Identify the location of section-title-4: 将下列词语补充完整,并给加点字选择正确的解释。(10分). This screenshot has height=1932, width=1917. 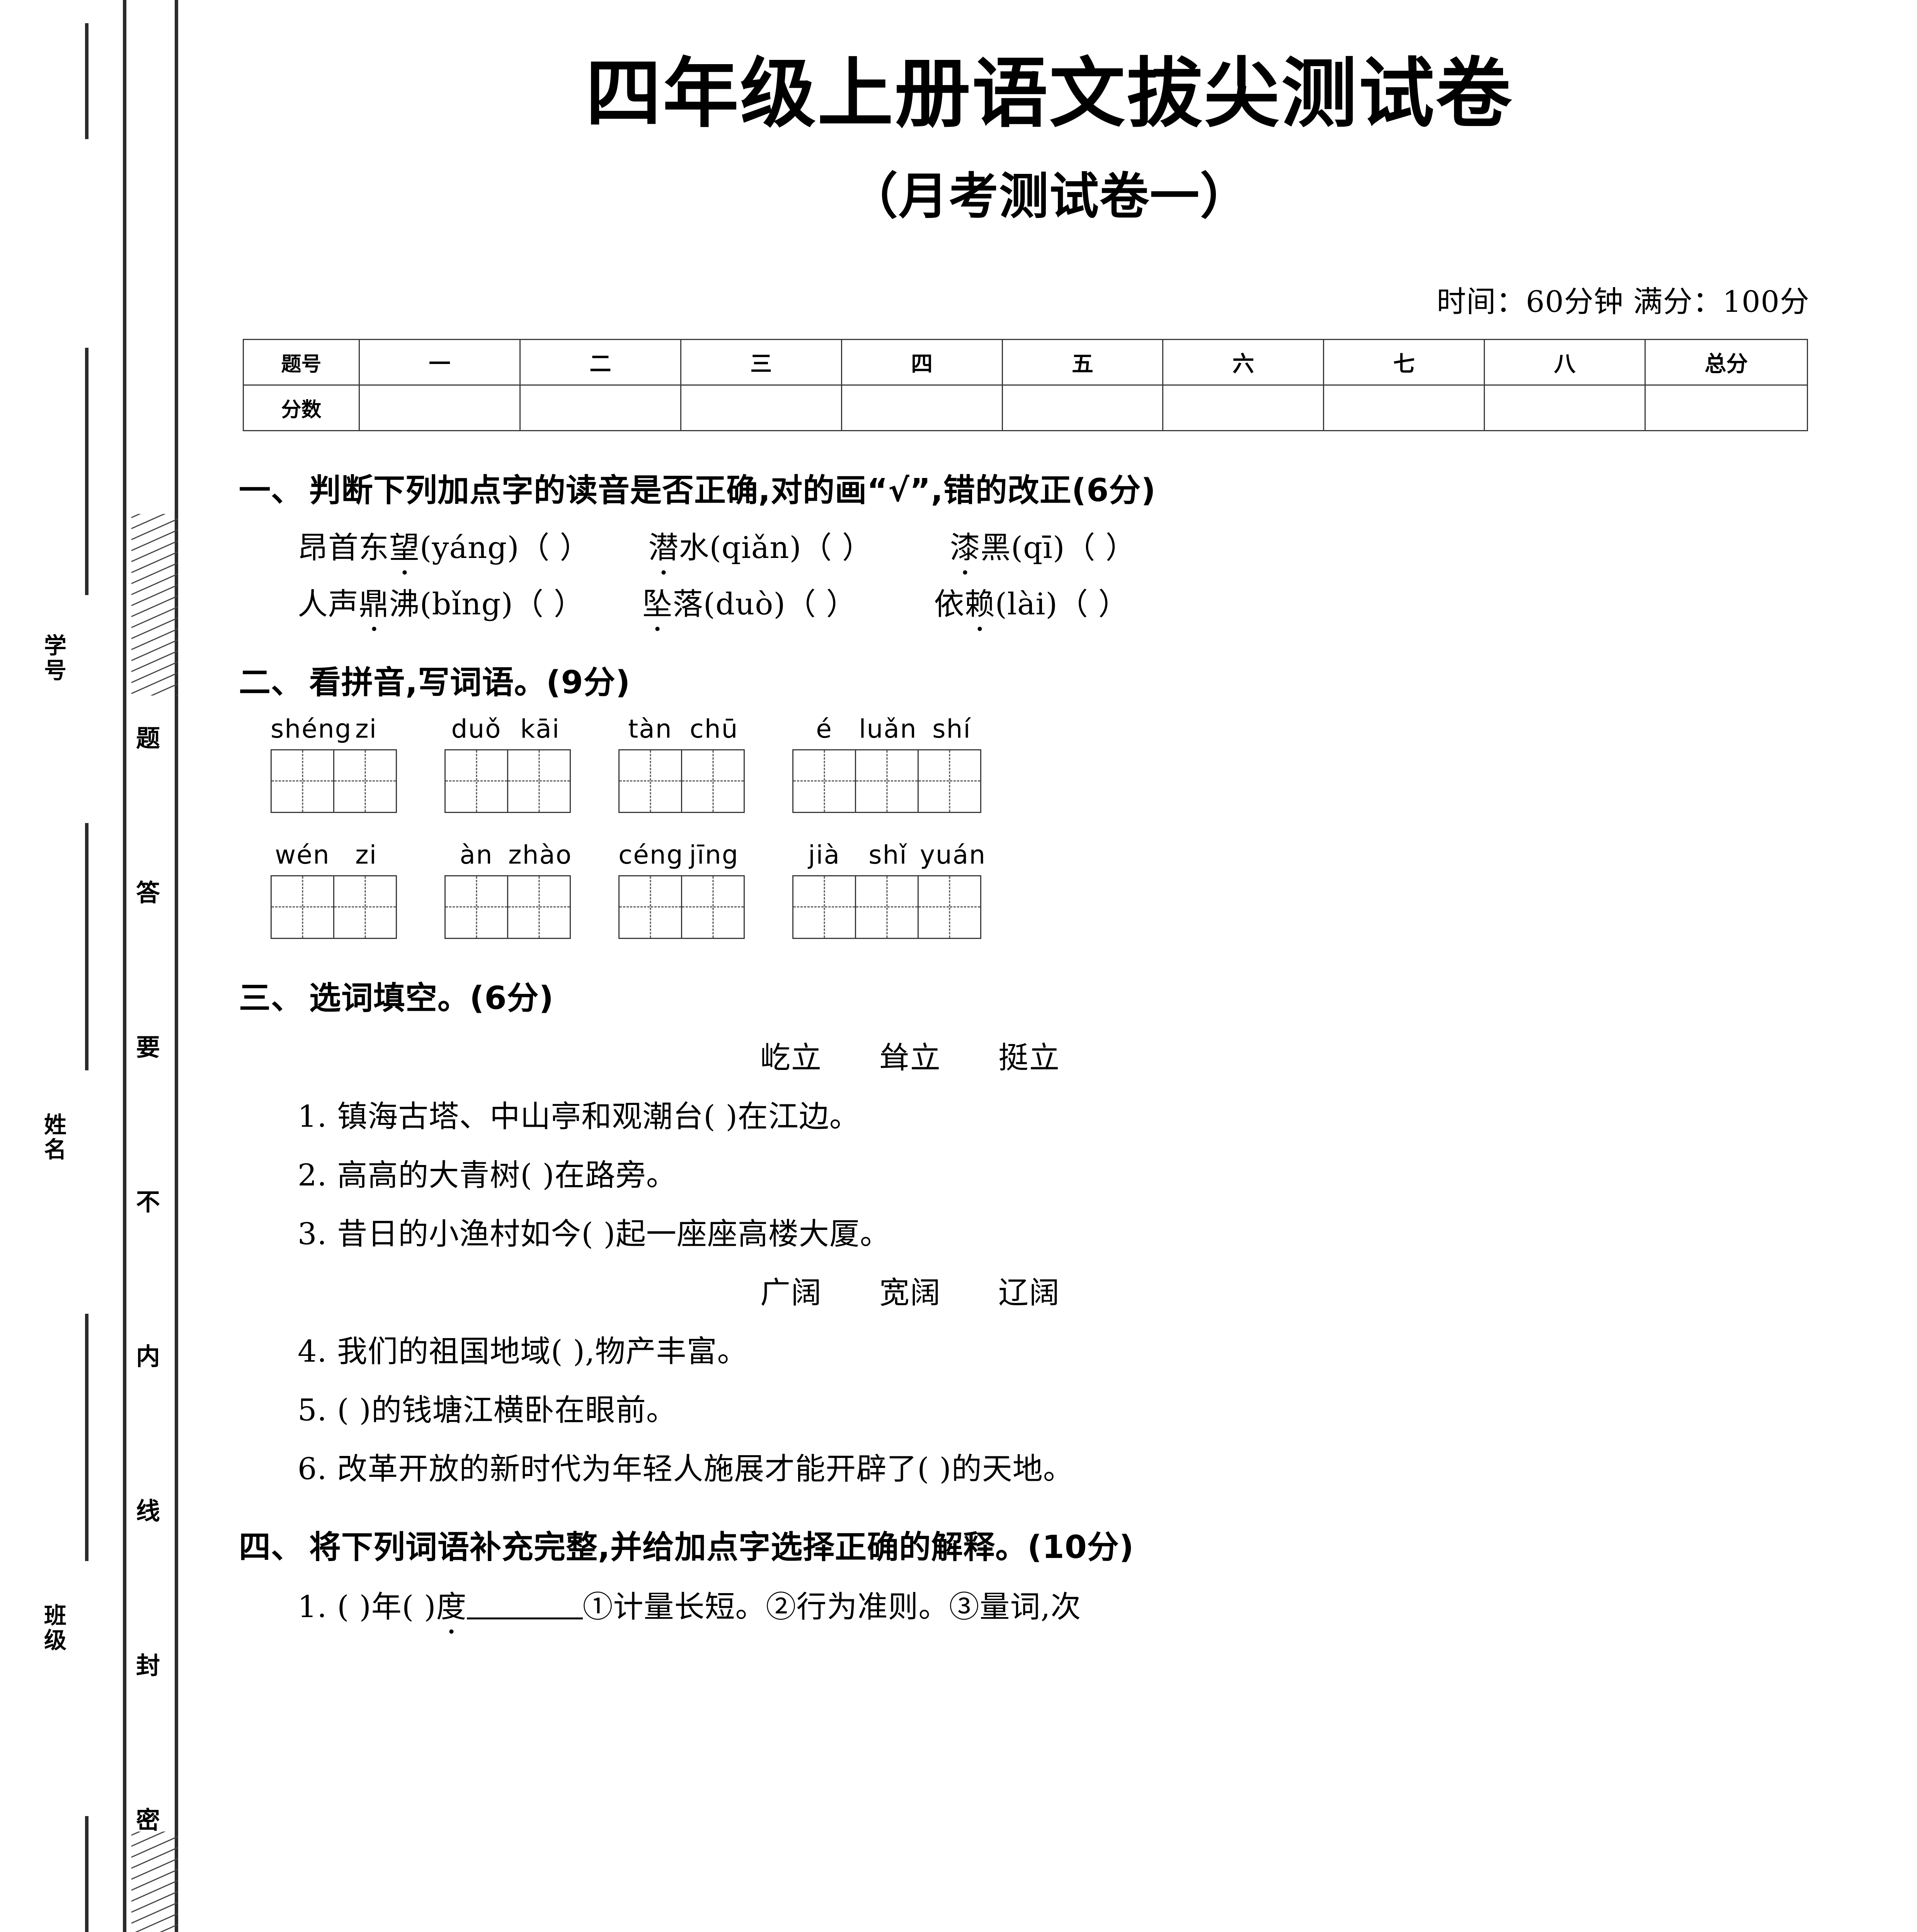
(721, 1547).